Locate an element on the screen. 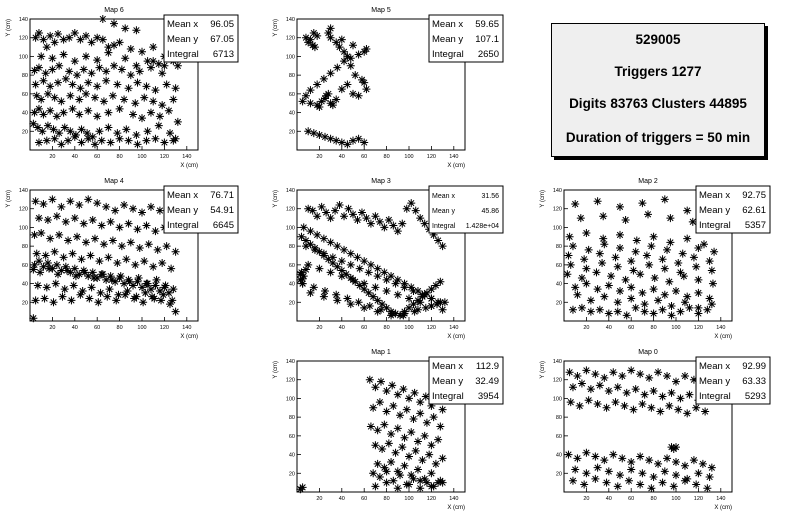 This screenshot has width=798, height=512. y-tick-label: 20 is located at coordinates (25, 303).